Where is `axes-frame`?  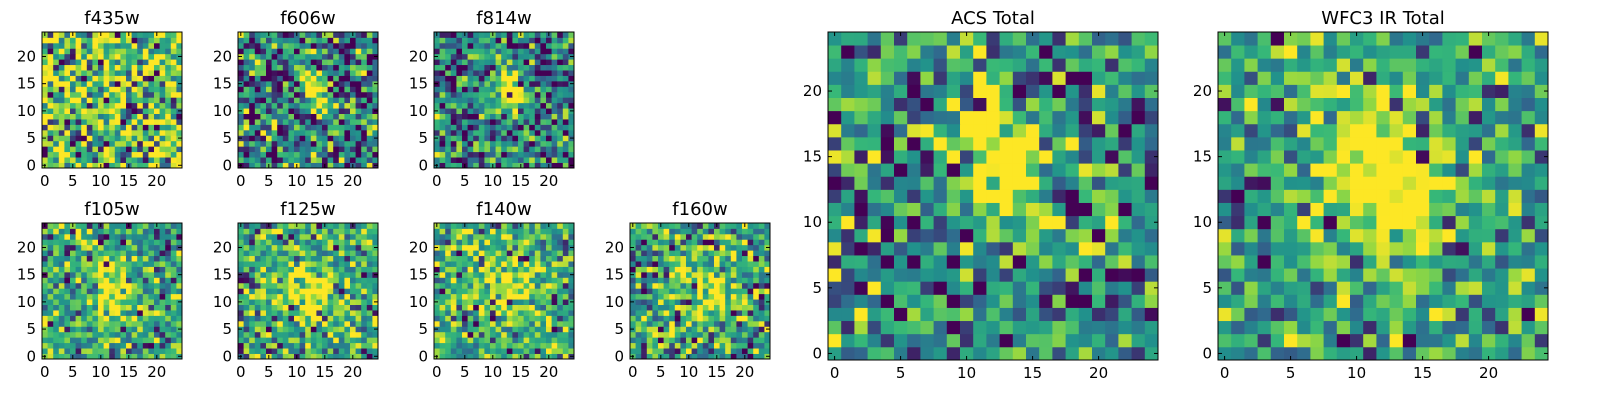 axes-frame is located at coordinates (504, 100).